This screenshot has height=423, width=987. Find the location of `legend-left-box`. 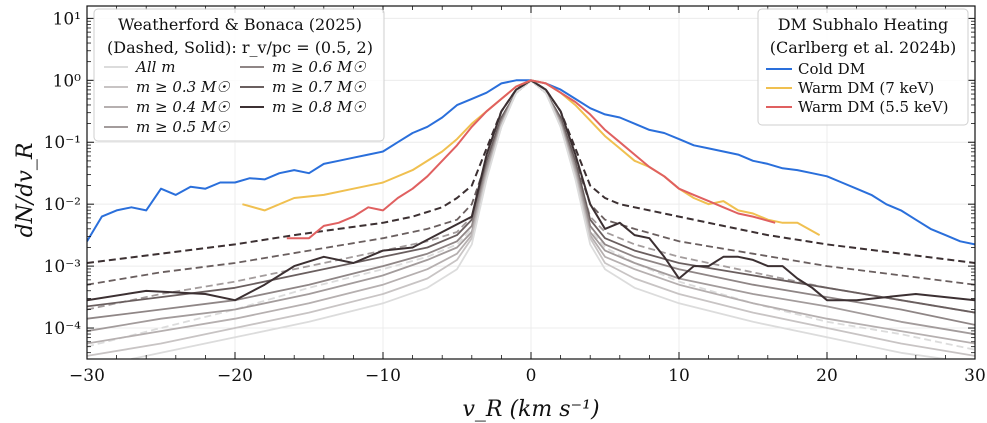

legend-left-box is located at coordinates (239, 75).